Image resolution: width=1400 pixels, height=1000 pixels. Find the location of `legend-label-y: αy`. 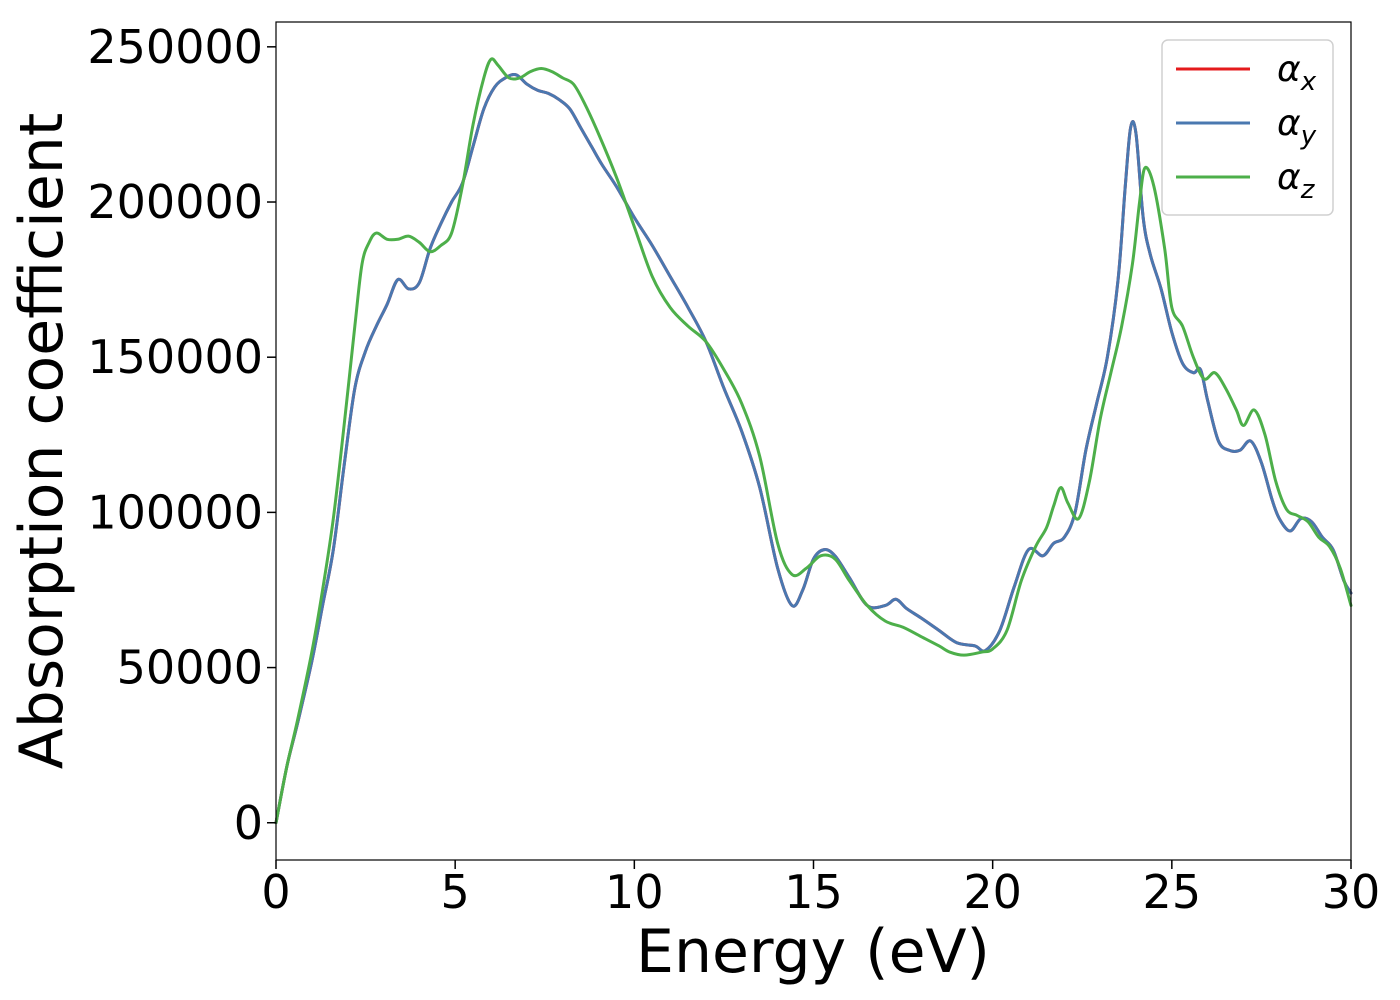

legend-label-y: αy is located at coordinates (1297, 127).